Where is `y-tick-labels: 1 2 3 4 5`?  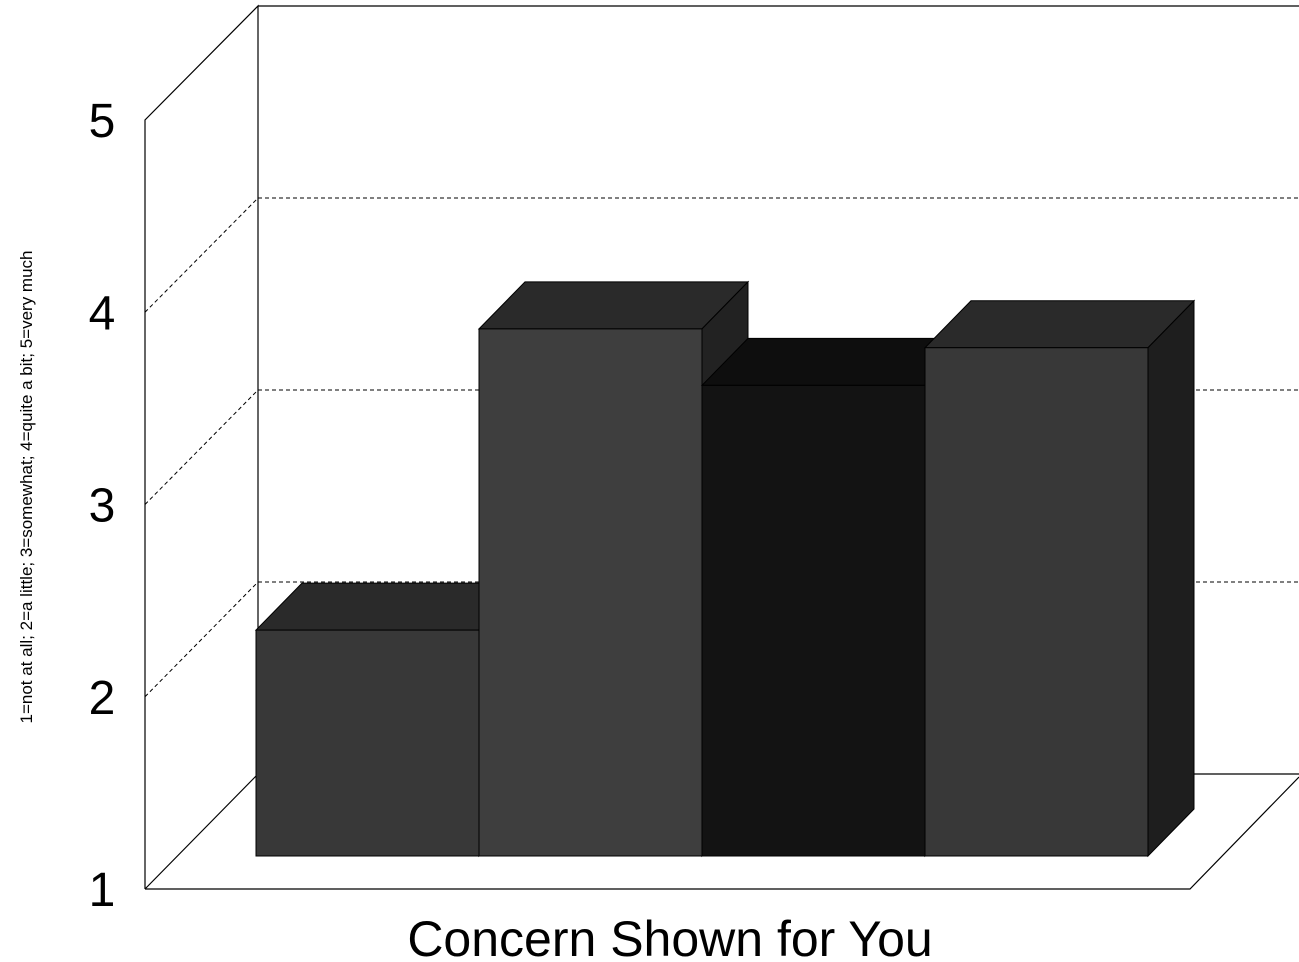 y-tick-labels: 1 2 3 4 5 is located at coordinates (102, 506).